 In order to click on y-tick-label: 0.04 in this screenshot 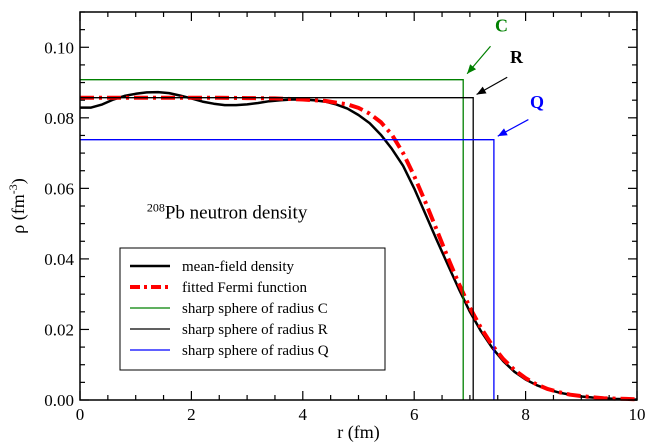, I will do `click(59, 259)`.